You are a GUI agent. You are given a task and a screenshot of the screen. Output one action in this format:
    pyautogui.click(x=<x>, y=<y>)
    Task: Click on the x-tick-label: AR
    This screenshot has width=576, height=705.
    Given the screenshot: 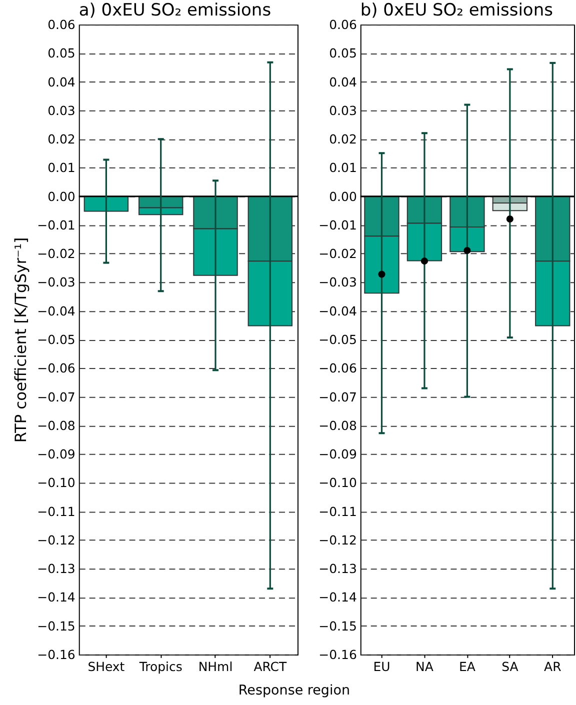 What is the action you would take?
    pyautogui.click(x=553, y=666)
    